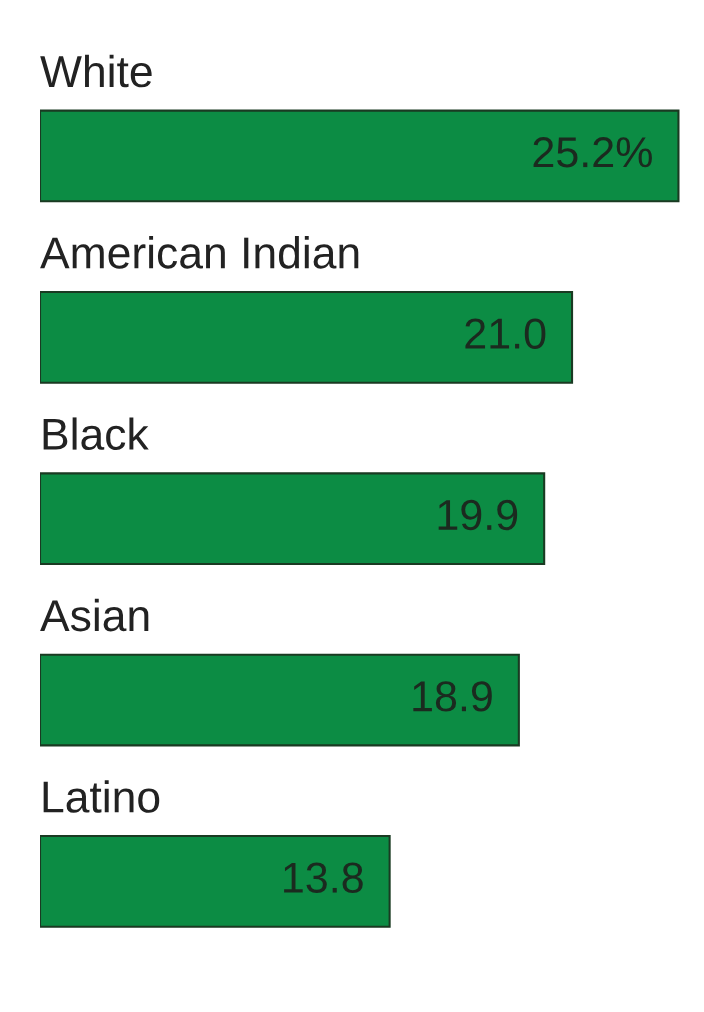  What do you see at coordinates (592, 152) in the screenshot?
I see `data-label: 25.2%` at bounding box center [592, 152].